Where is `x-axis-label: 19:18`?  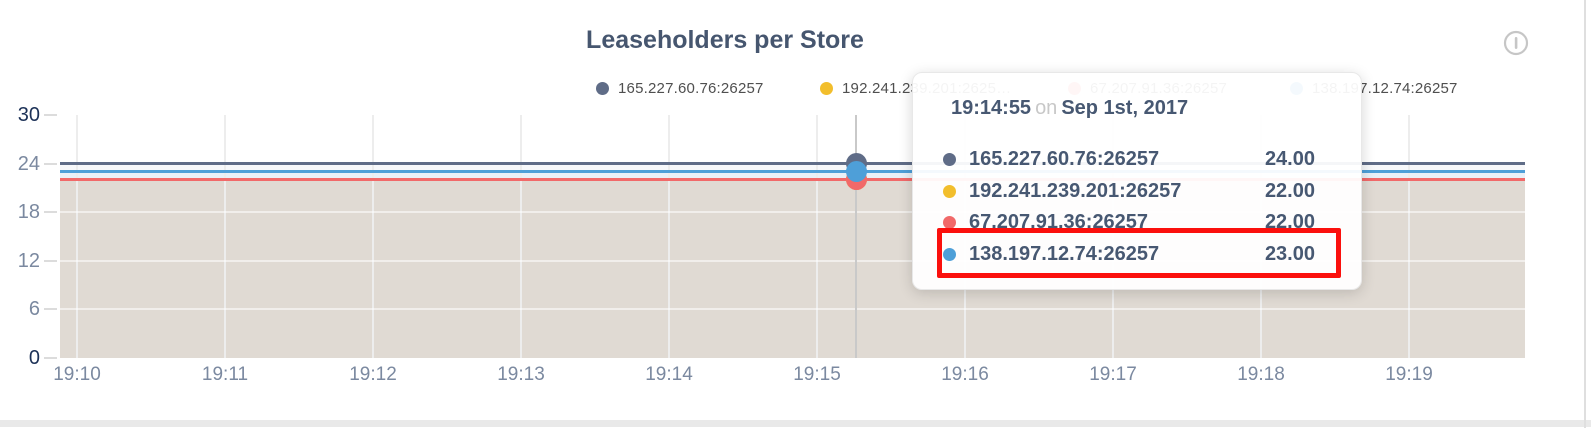 x-axis-label: 19:18 is located at coordinates (1261, 374).